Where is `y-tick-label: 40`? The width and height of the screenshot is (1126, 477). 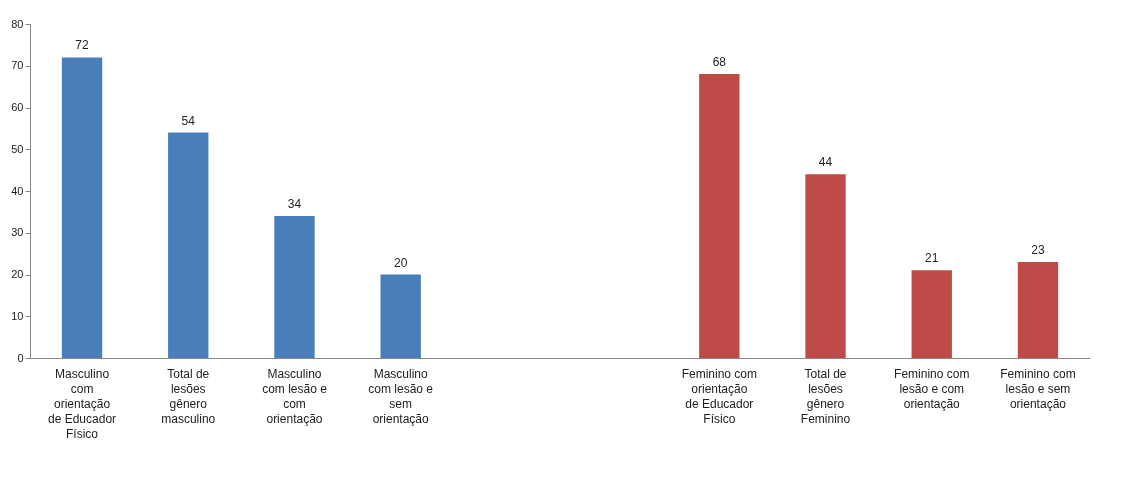
y-tick-label: 40 is located at coordinates (17, 190).